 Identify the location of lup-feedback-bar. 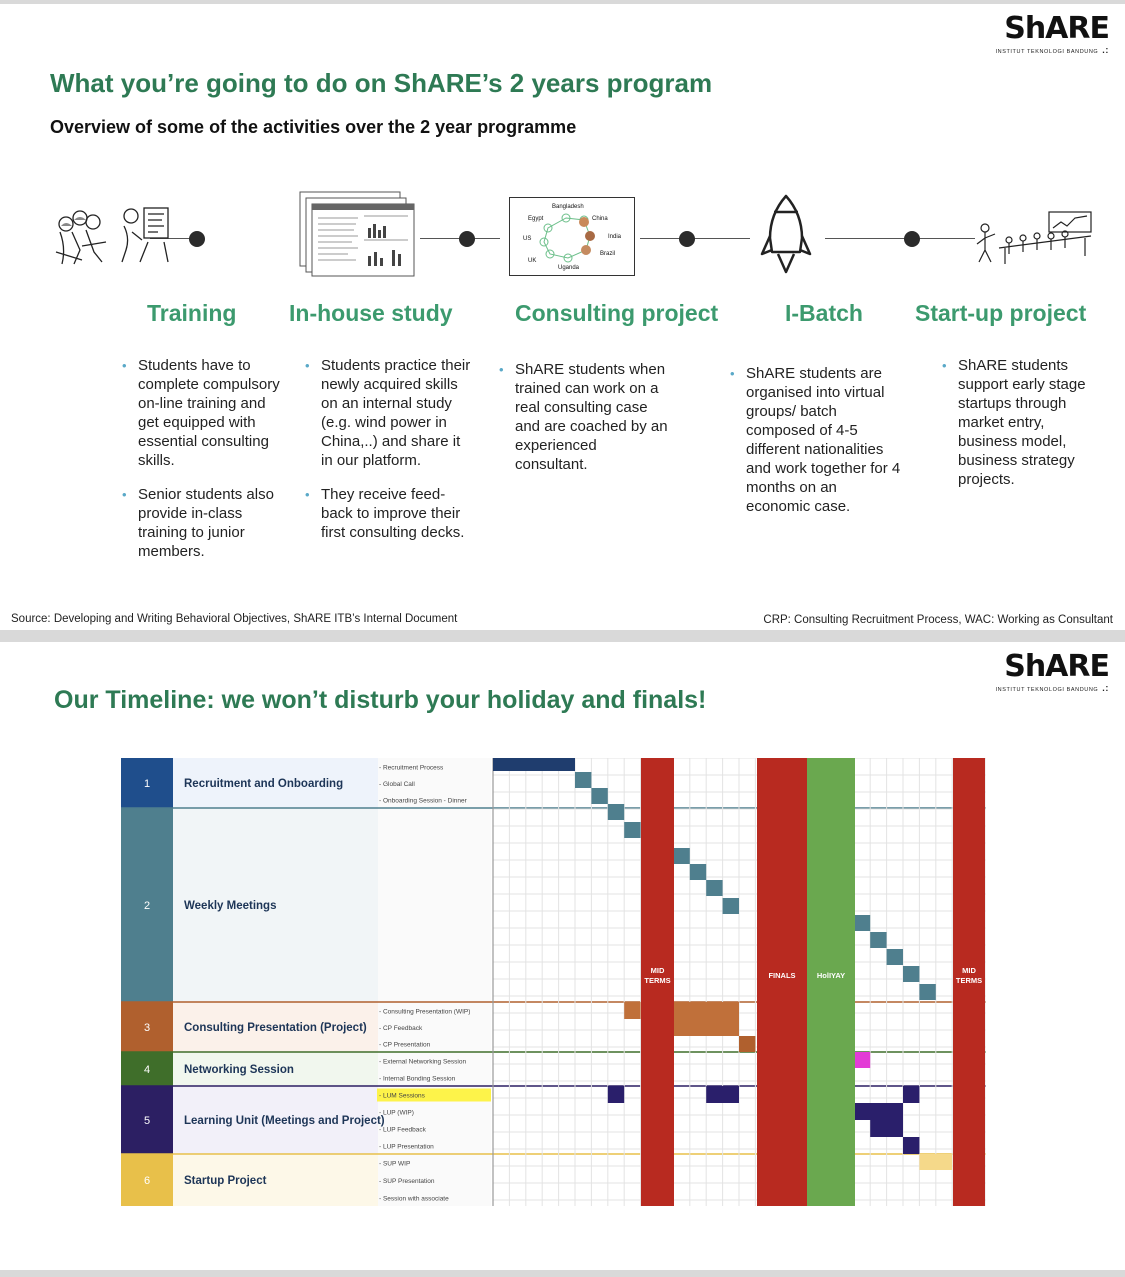
(886, 1128).